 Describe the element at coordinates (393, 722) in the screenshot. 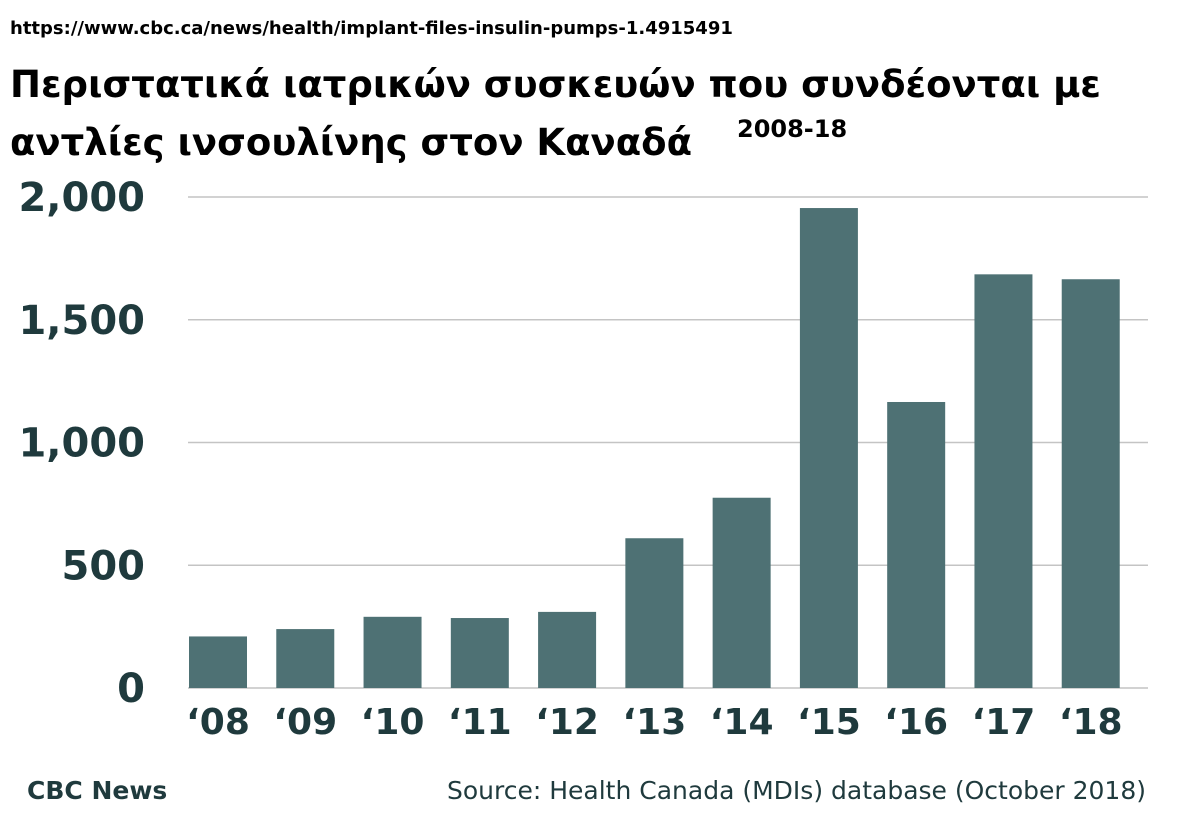

I see `x-tick-label: ‘10` at that location.